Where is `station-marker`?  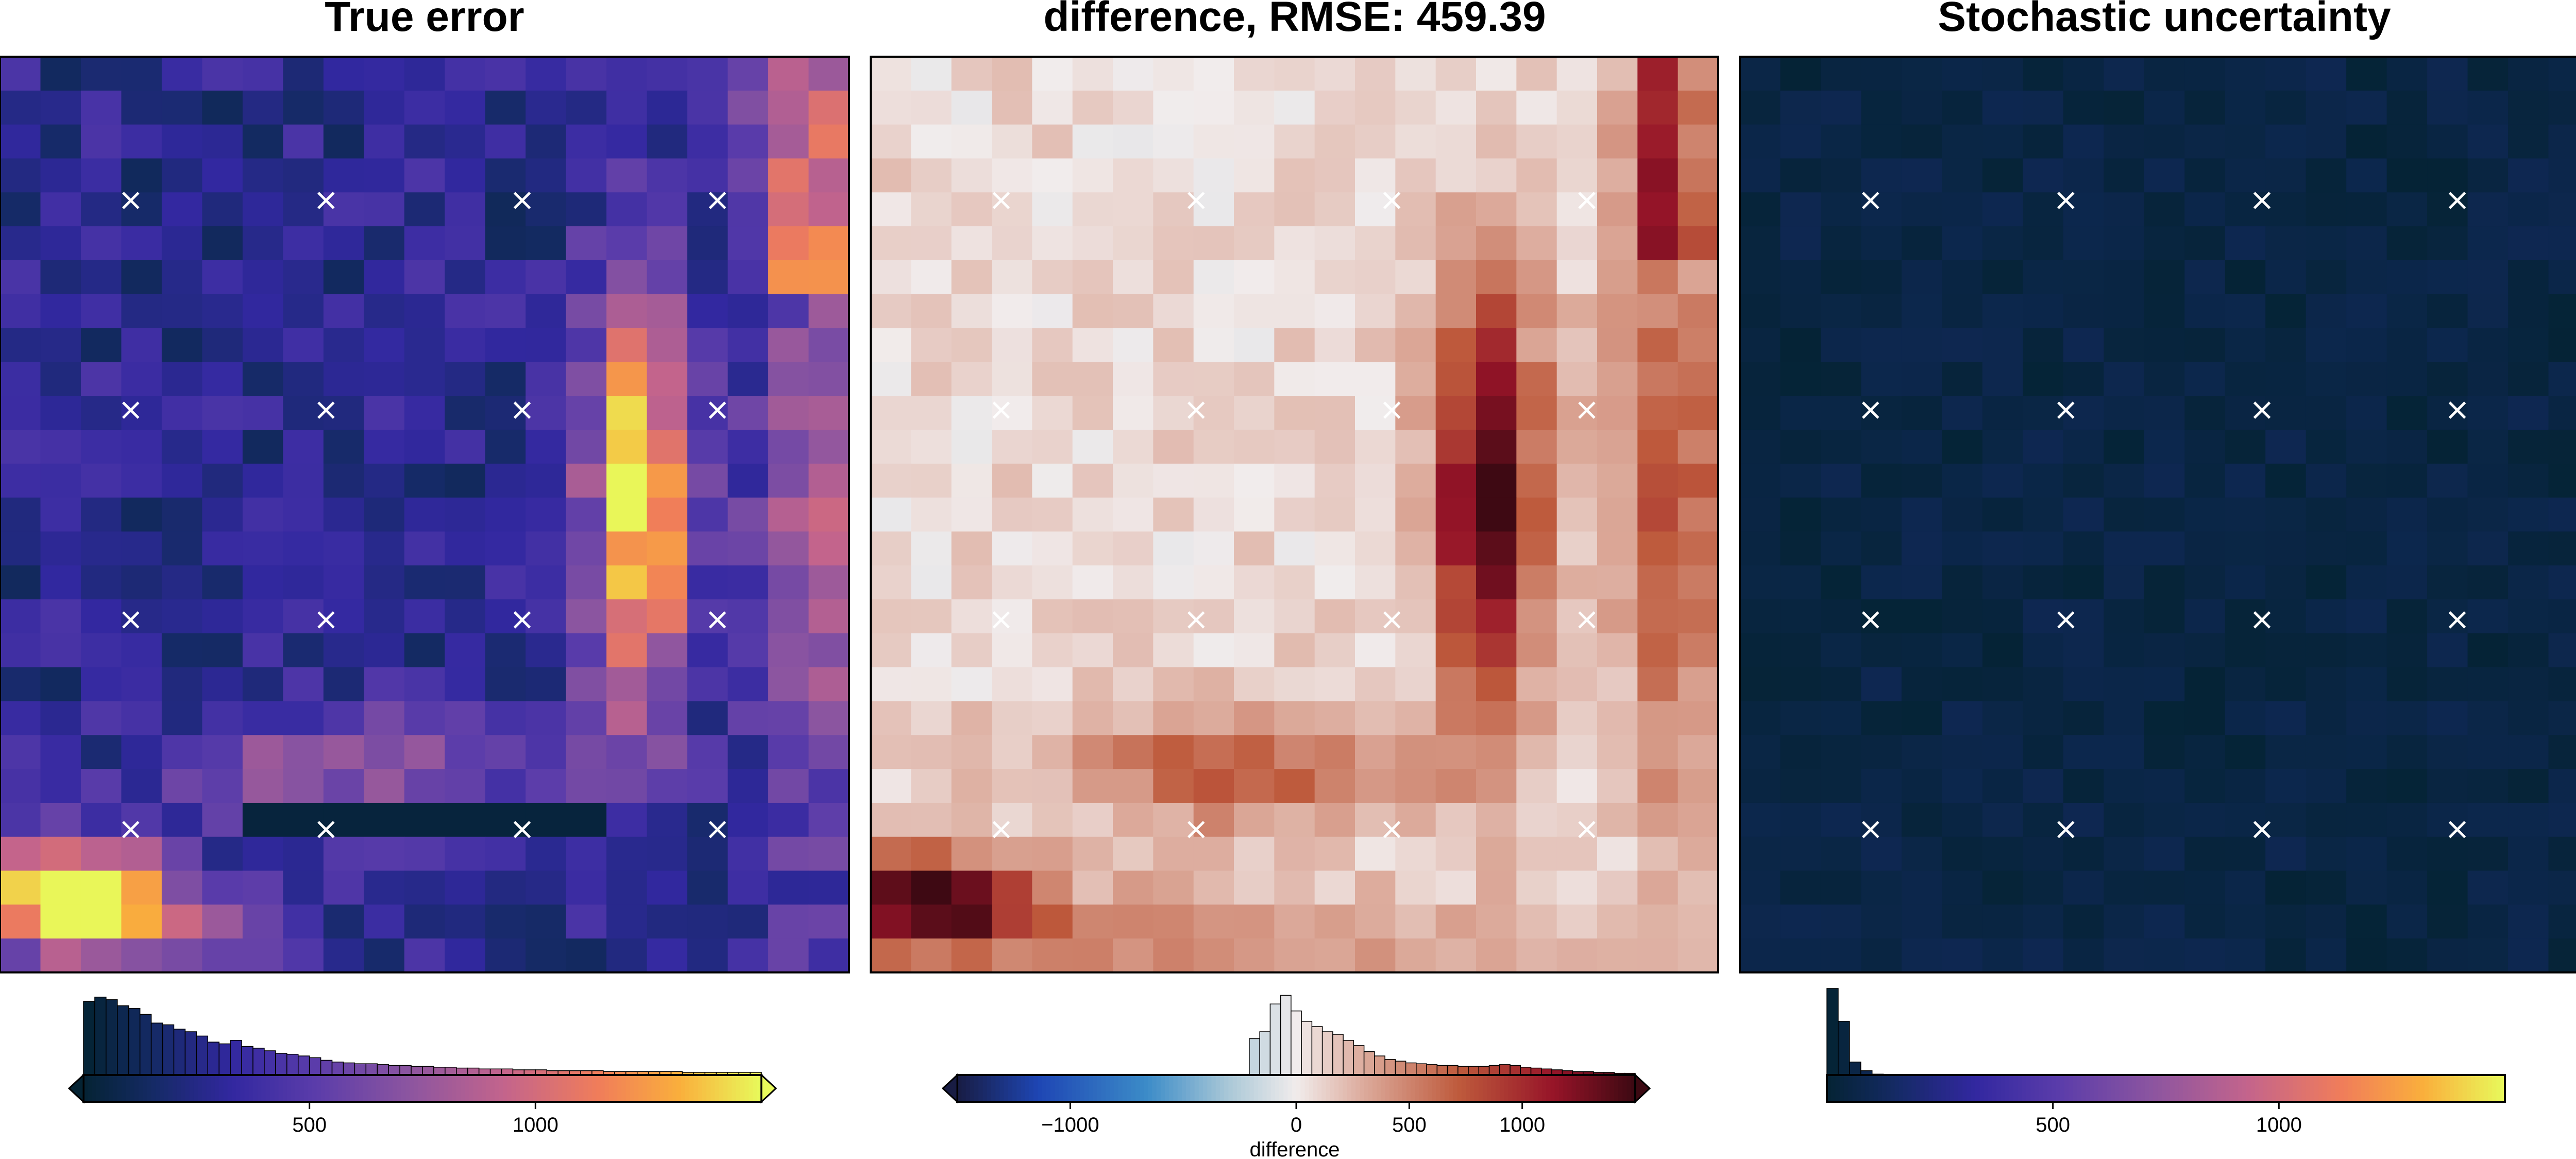 station-marker is located at coordinates (2262, 410).